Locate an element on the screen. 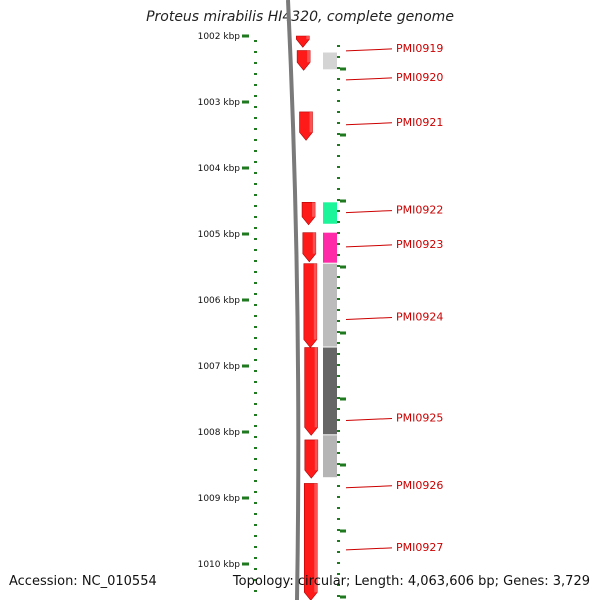 This screenshot has height=600, width=600. genome-backbone is located at coordinates (293, 300).